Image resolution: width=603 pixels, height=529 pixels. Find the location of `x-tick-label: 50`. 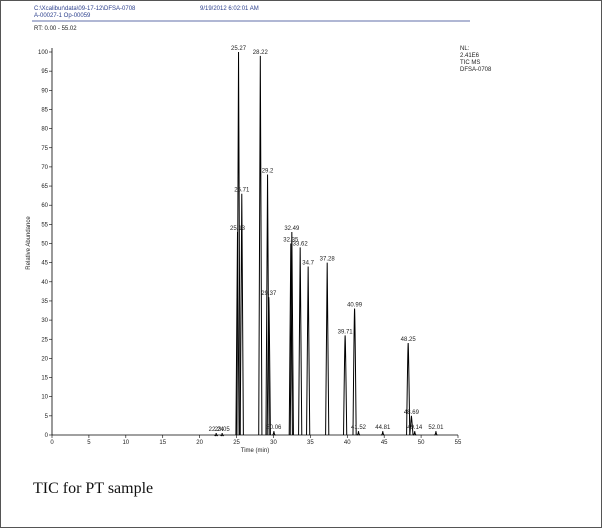

x-tick-label: 50 is located at coordinates (421, 443).